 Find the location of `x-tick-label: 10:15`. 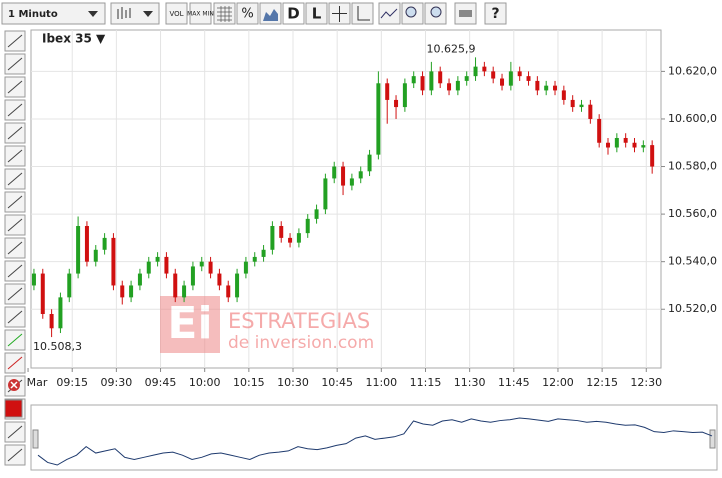

x-tick-label: 10:15 is located at coordinates (249, 382).